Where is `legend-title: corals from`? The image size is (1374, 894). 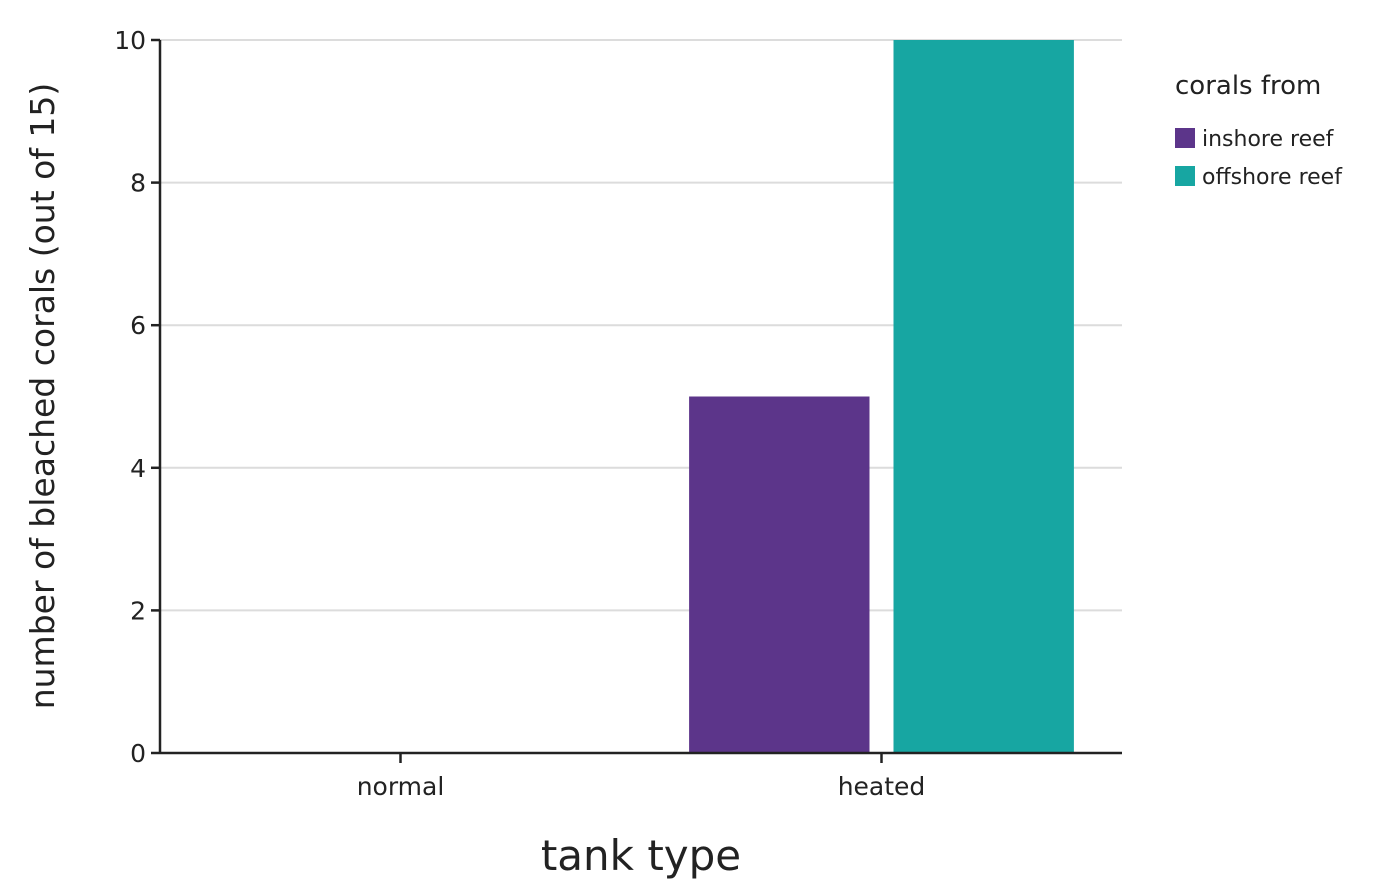
legend-title: corals from is located at coordinates (1248, 86).